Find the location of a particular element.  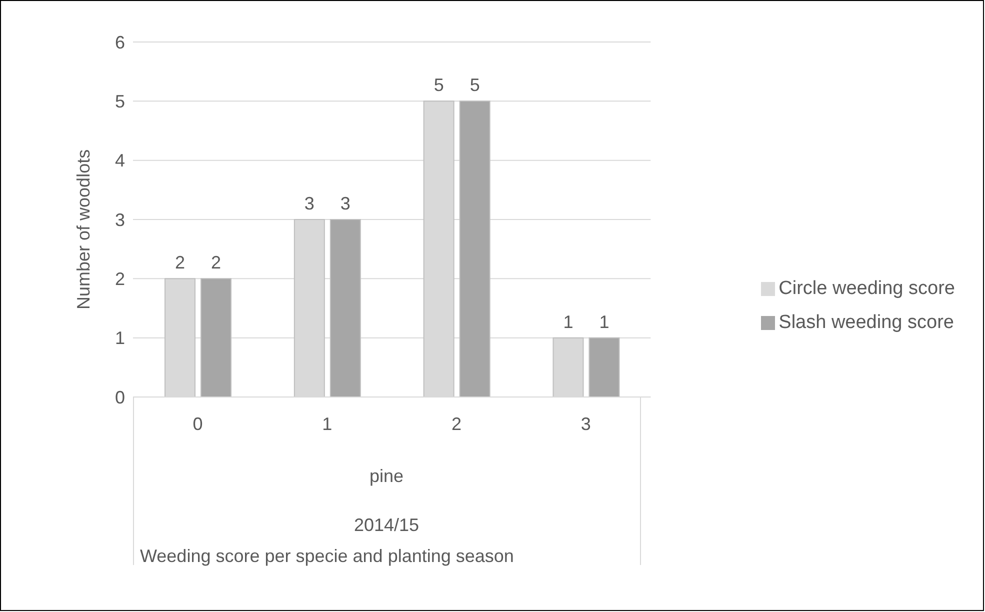

legend-label: Slash weeding score is located at coordinates (866, 322).